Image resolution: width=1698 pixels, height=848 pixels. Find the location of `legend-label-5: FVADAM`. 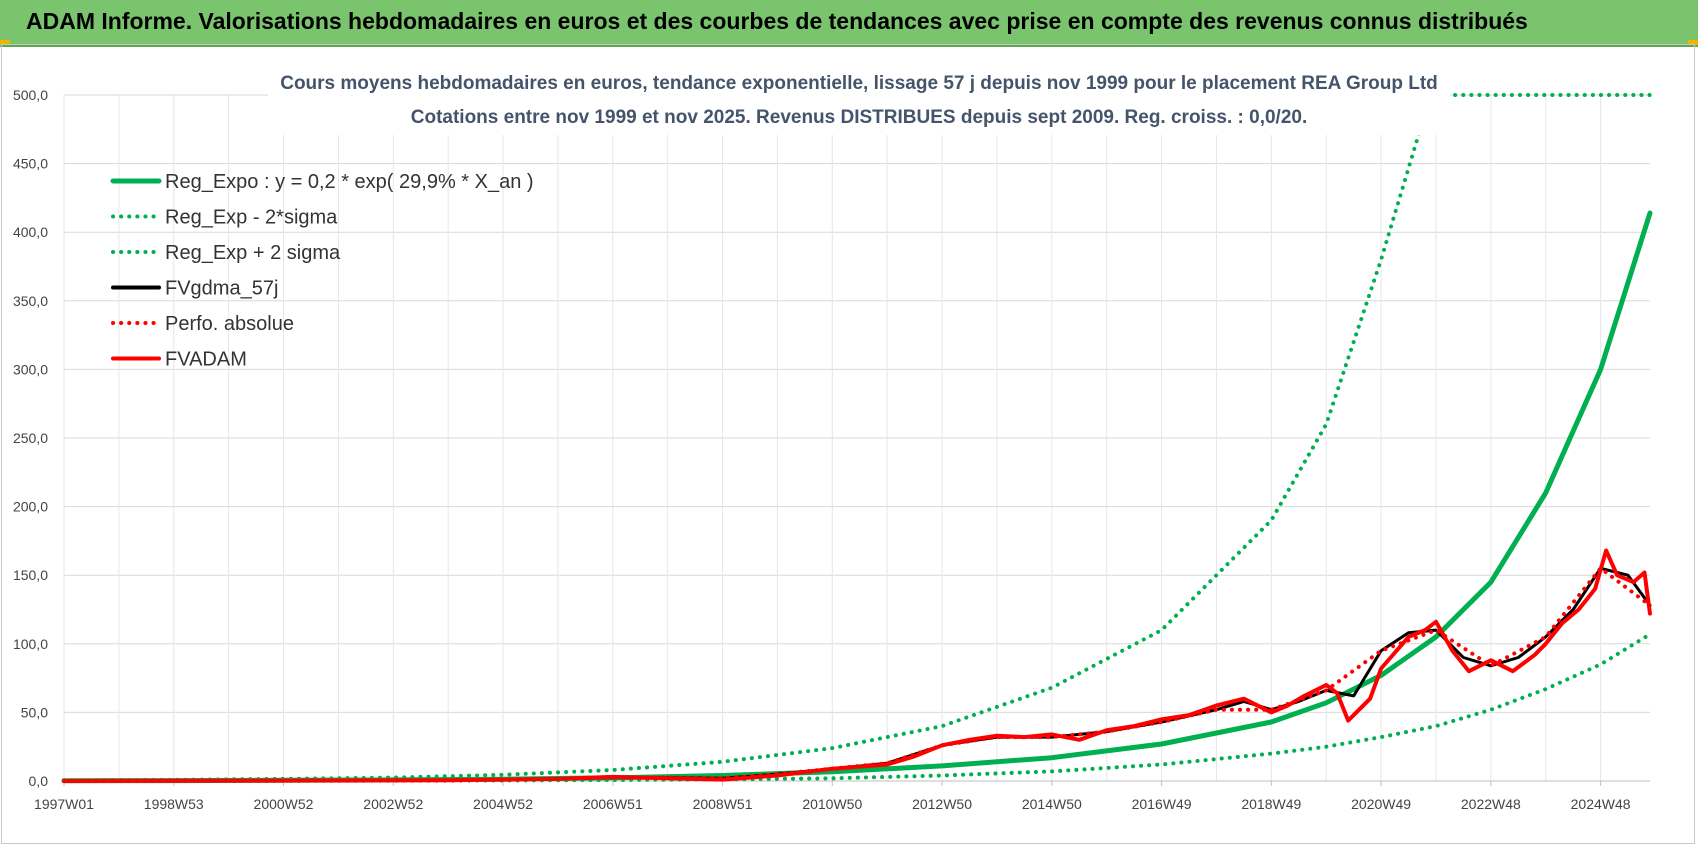

legend-label-5: FVADAM is located at coordinates (206, 360).